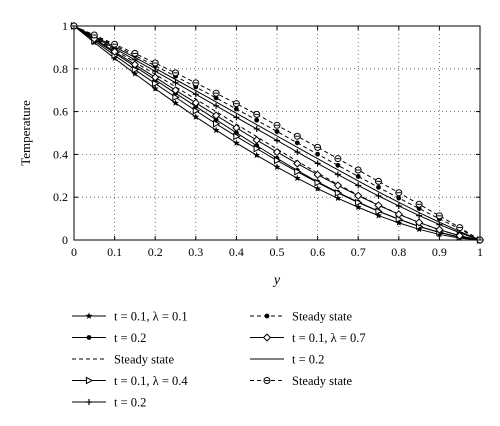  Describe the element at coordinates (317, 252) in the screenshot. I see `x-tick-label: 0.6` at that location.